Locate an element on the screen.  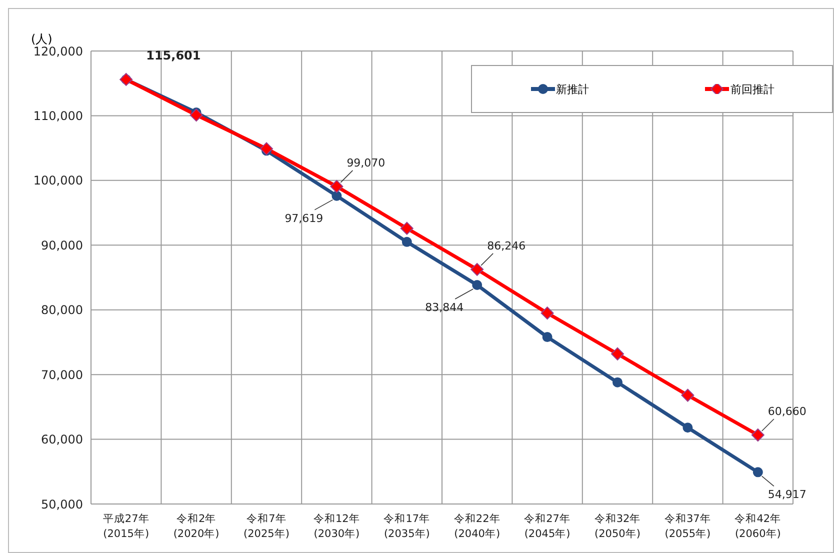
y-tick-label: 110,000 is located at coordinates (58, 115).